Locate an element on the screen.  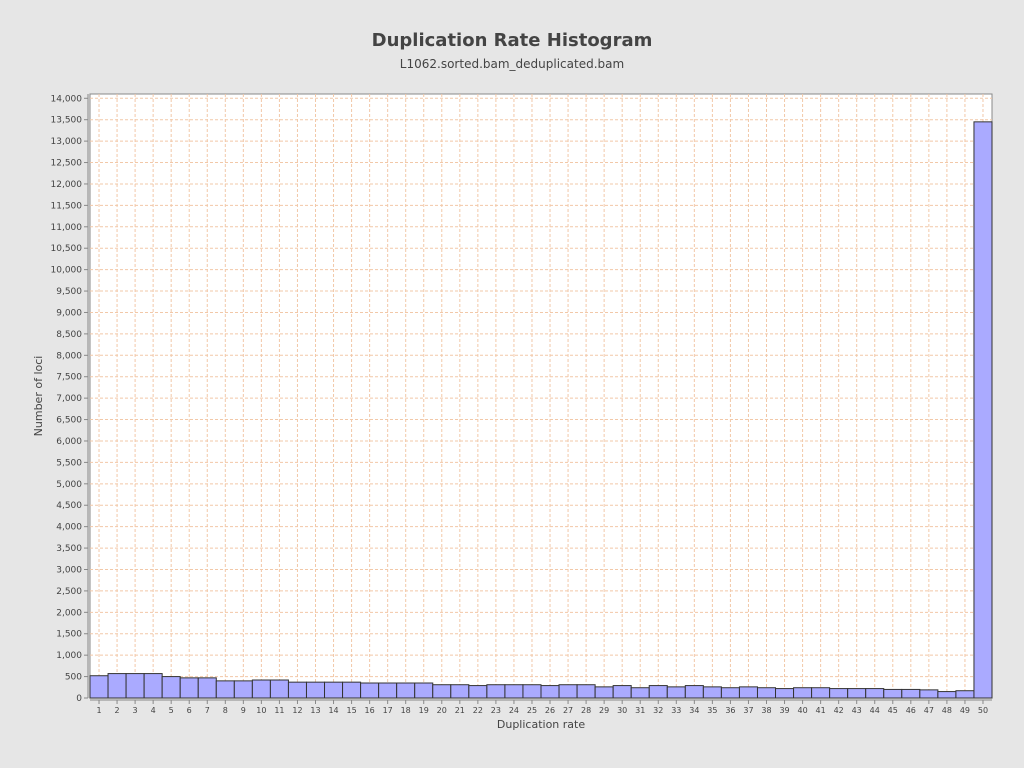
x-tick-label: 26 is located at coordinates (550, 710).